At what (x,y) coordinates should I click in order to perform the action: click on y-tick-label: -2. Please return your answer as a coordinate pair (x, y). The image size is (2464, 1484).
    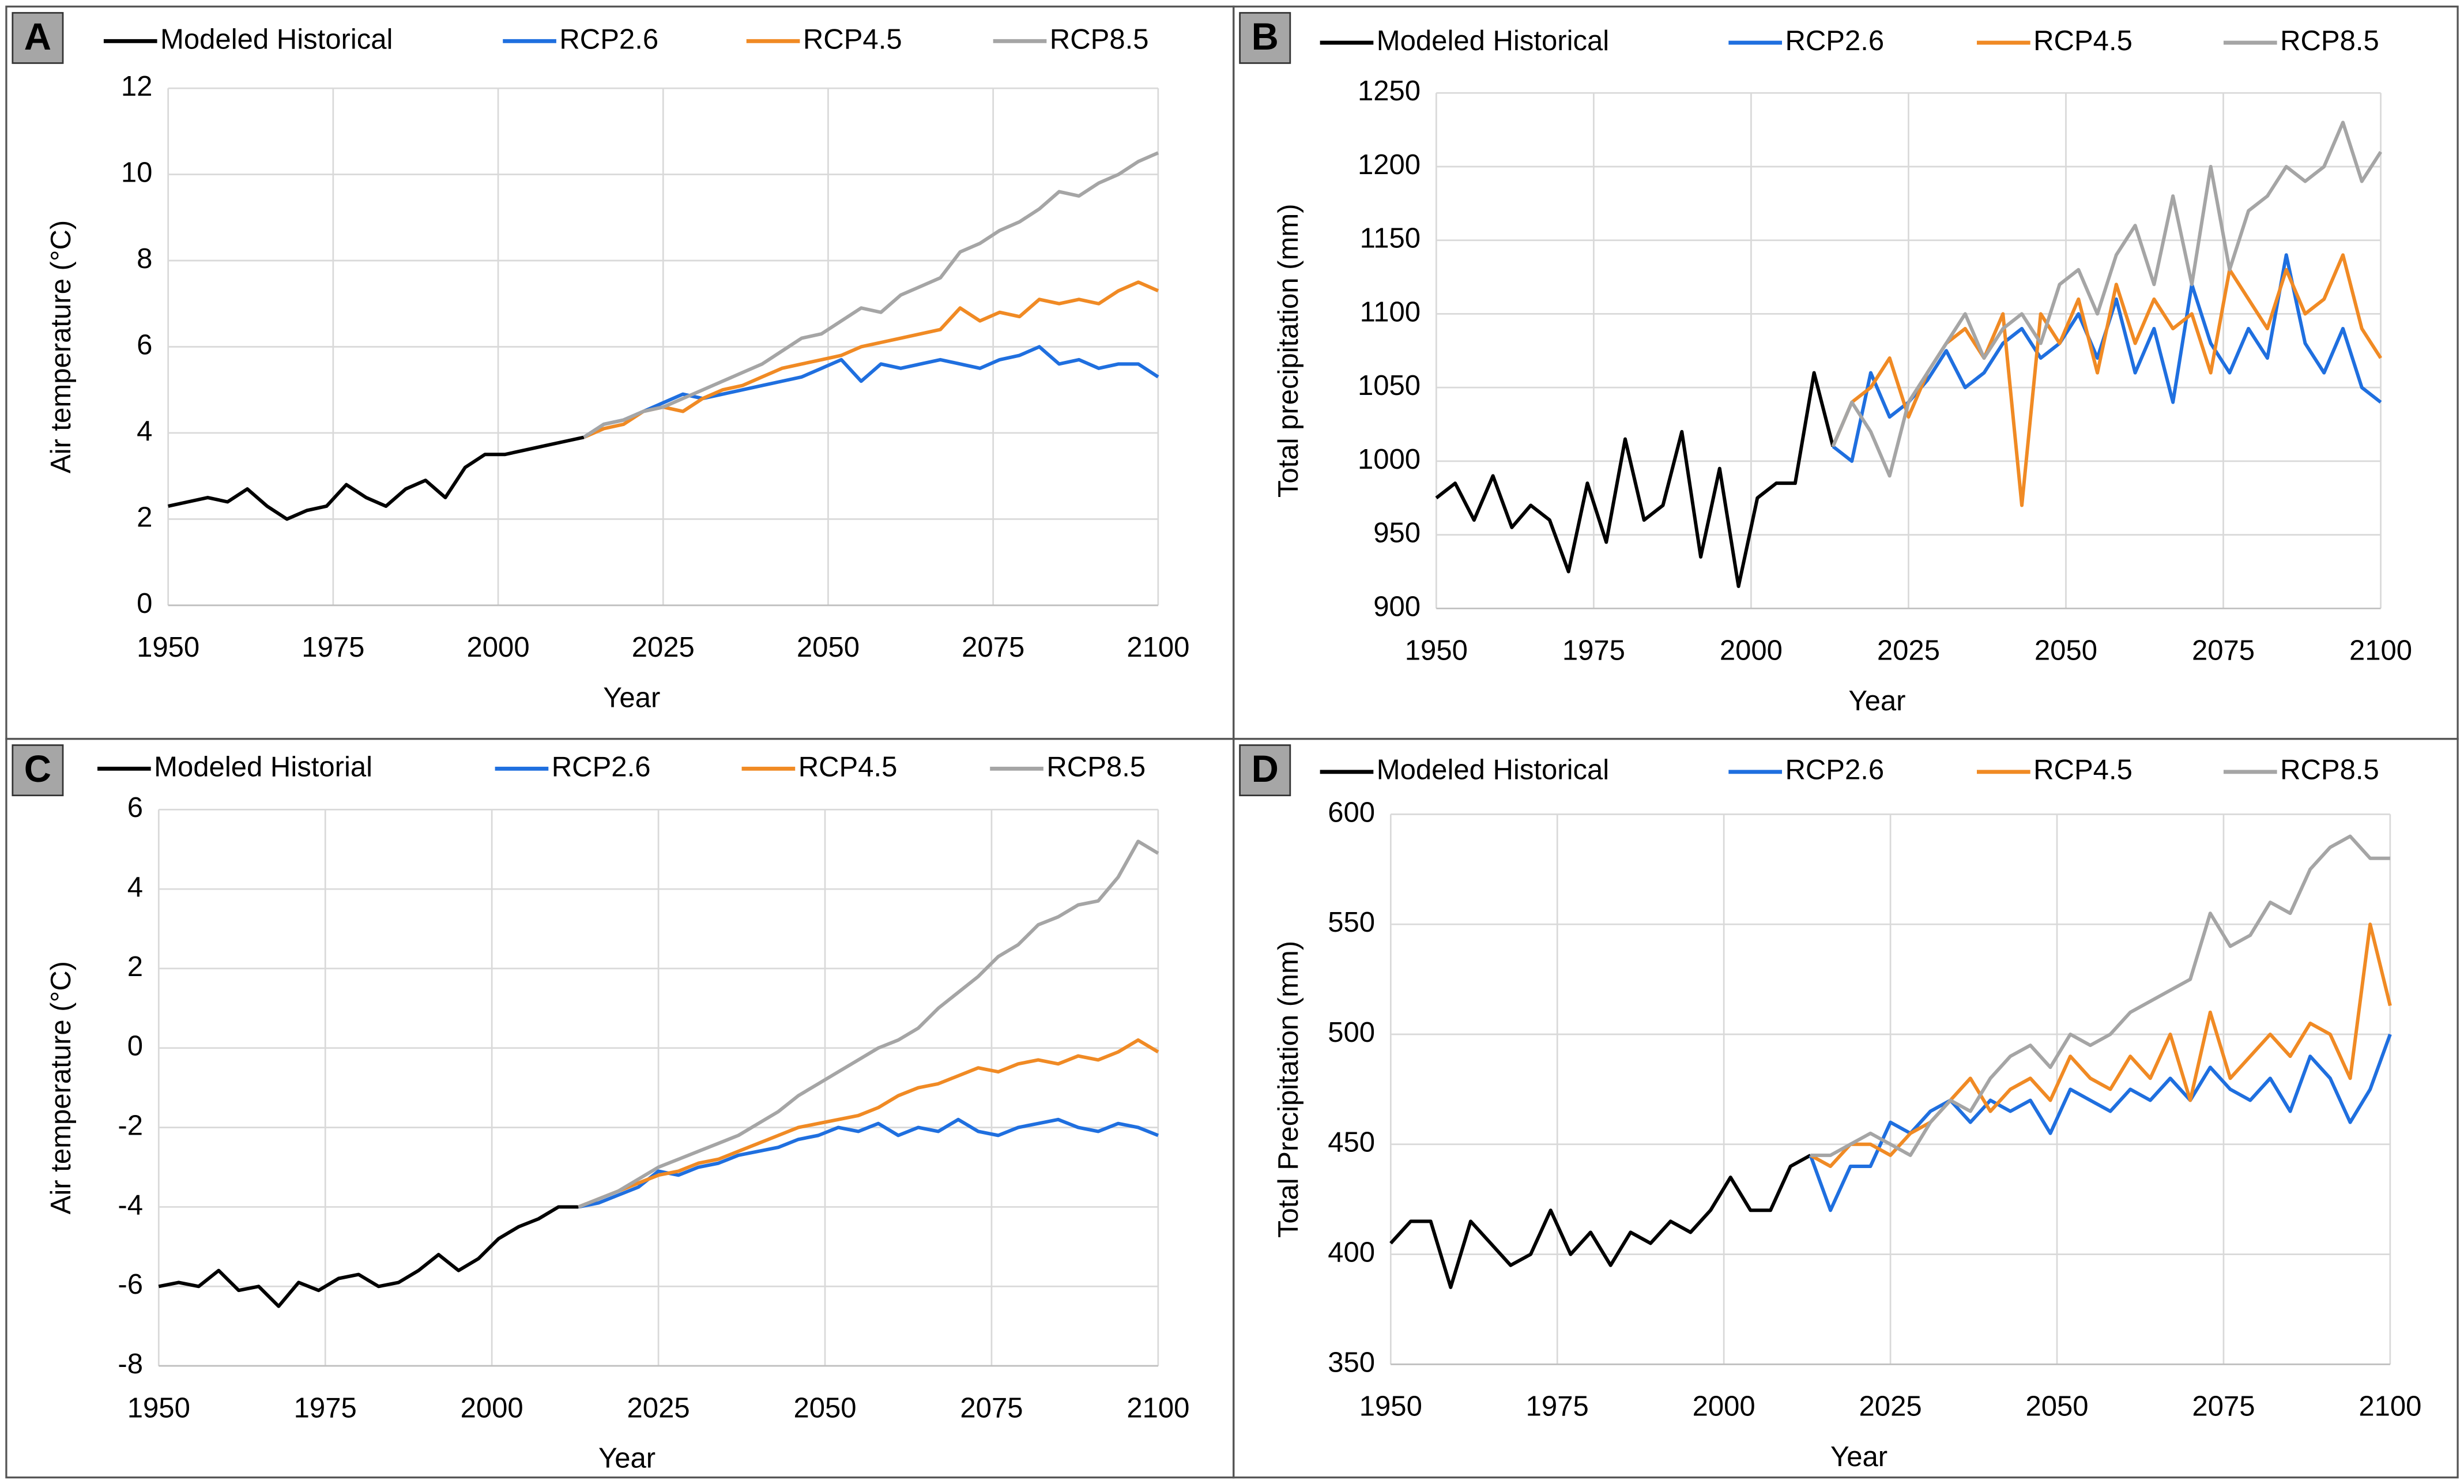
    Looking at the image, I should click on (130, 1126).